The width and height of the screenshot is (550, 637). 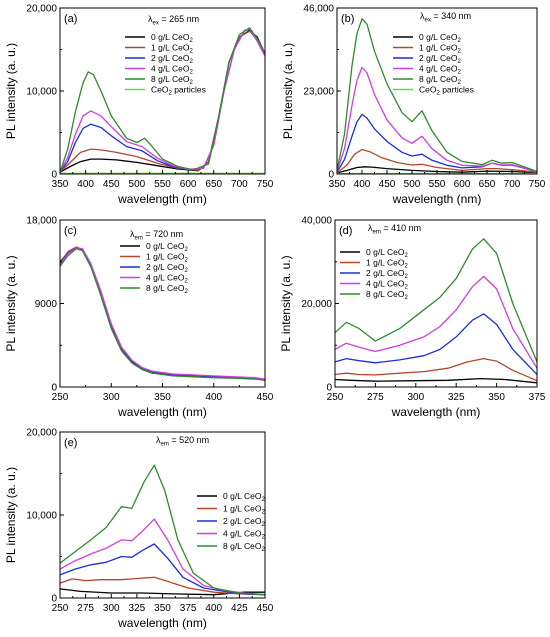 What do you see at coordinates (394, 229) in the screenshot?
I see `excitation-annotation: λem = 410 nm` at bounding box center [394, 229].